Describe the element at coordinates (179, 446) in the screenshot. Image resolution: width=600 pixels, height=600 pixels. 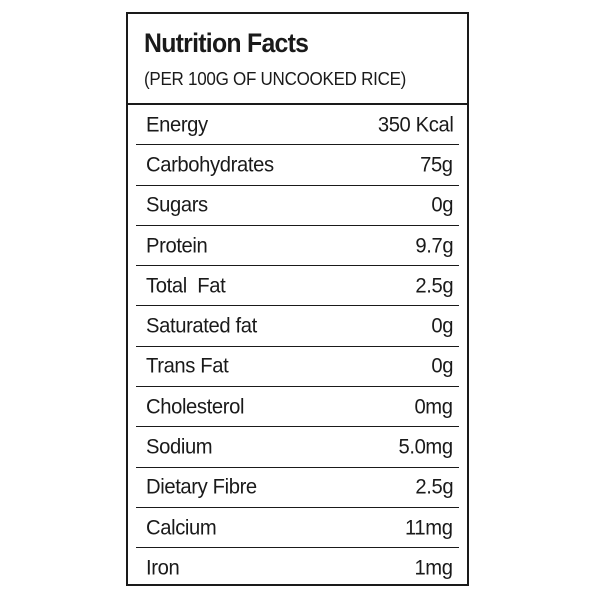
I see `nutrient-name: Sodium` at that location.